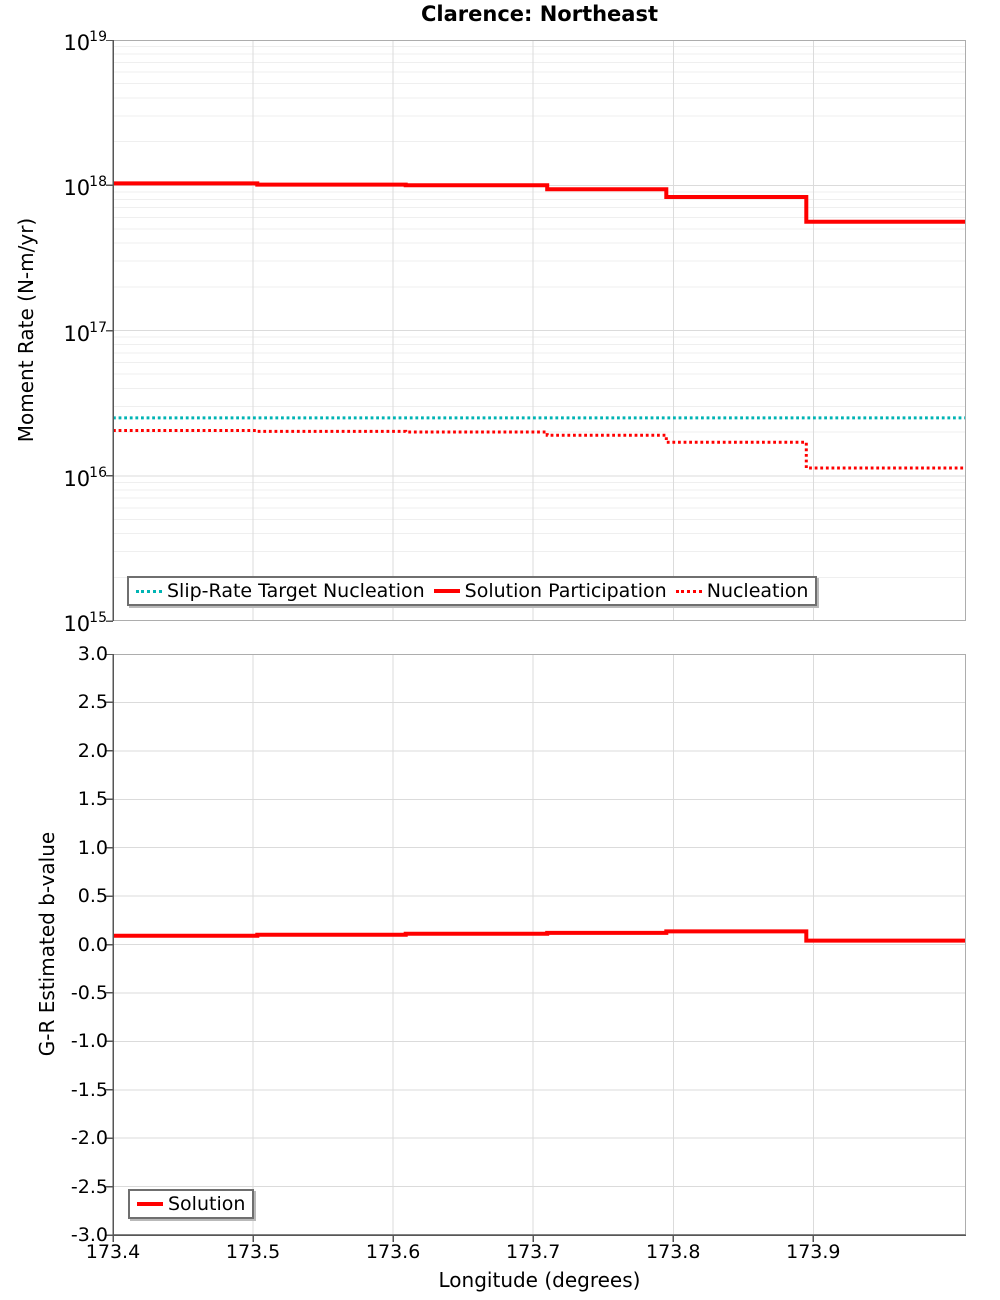  What do you see at coordinates (92, 944) in the screenshot?
I see `bottom-y-tick-label: 0.0` at bounding box center [92, 944].